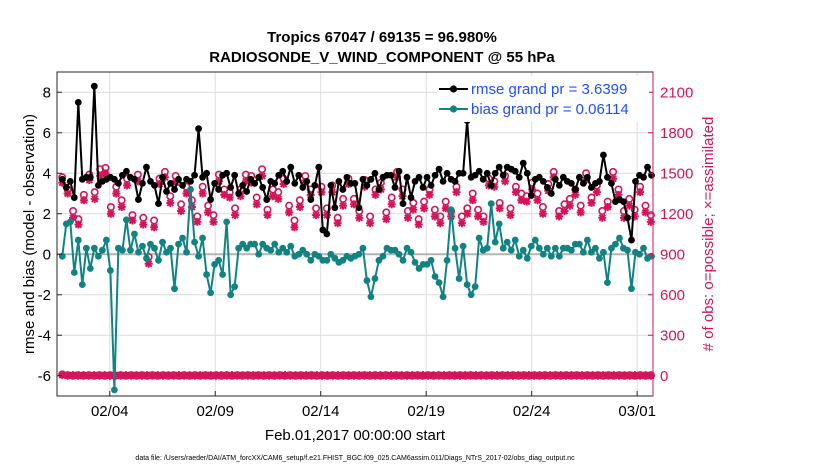 This screenshot has height=470, width=830. Describe the element at coordinates (382, 57) in the screenshot. I see `chart-subtitle: RADIOSONDE_V_WIND_COMPONENT @ 55 hPa` at that location.